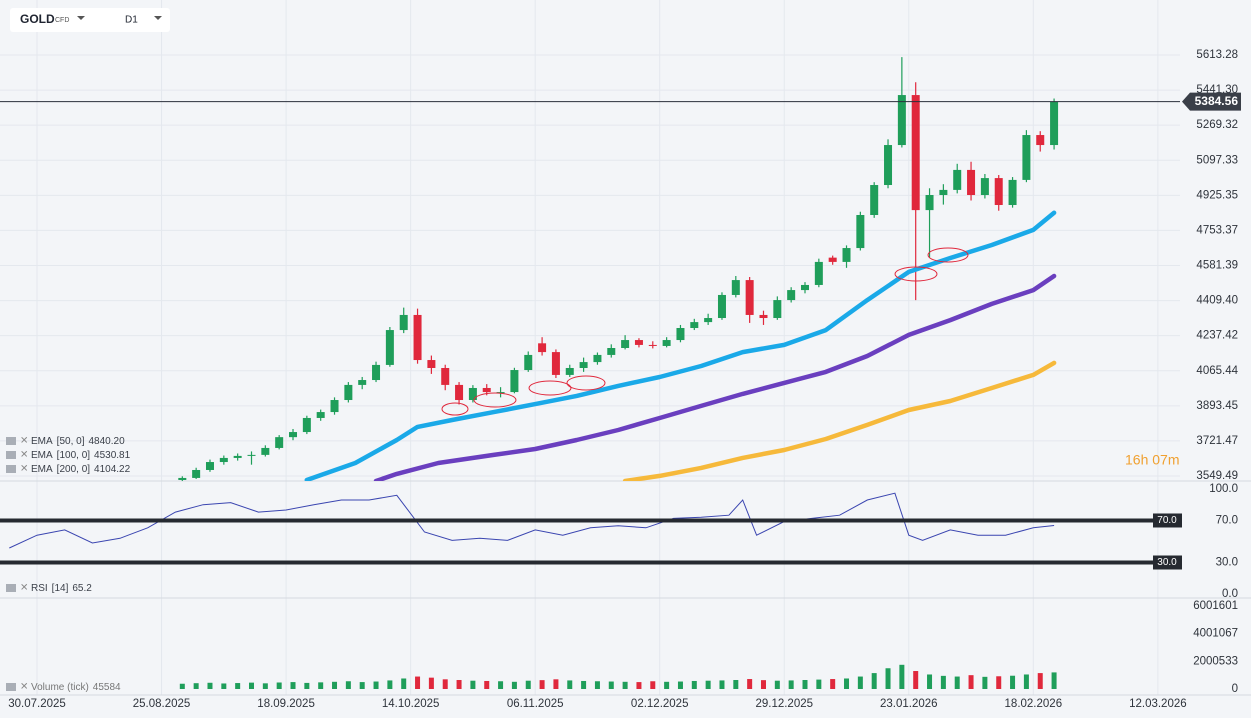 The width and height of the screenshot is (1251, 718). What do you see at coordinates (61, 588) in the screenshot?
I see `legend-entry: RSI [14] 65.2` at bounding box center [61, 588].